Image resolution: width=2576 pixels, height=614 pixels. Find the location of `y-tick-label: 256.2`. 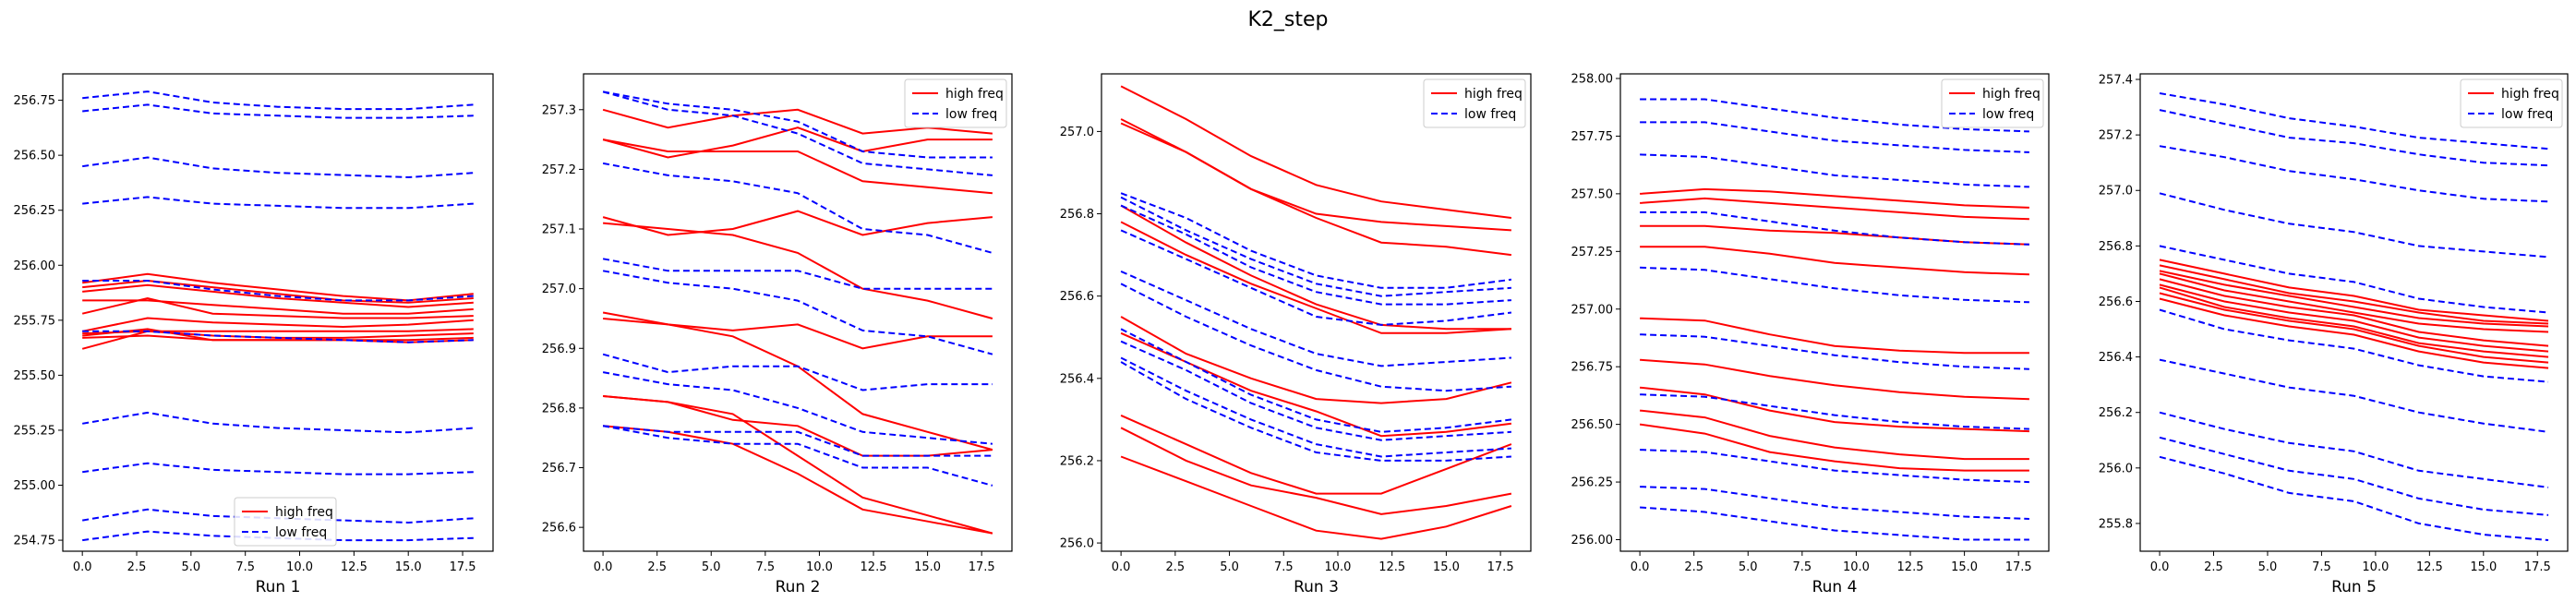

y-tick-label: 256.2 is located at coordinates (2116, 413).